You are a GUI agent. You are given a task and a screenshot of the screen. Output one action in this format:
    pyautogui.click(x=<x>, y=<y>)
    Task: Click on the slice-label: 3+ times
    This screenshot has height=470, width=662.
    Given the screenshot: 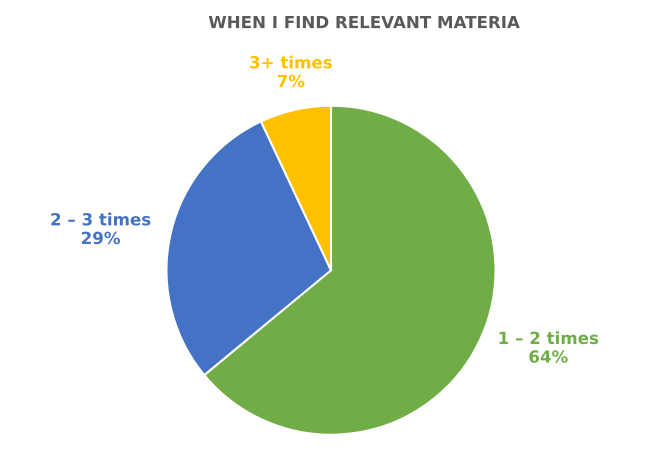 What is the action you would take?
    pyautogui.click(x=291, y=62)
    